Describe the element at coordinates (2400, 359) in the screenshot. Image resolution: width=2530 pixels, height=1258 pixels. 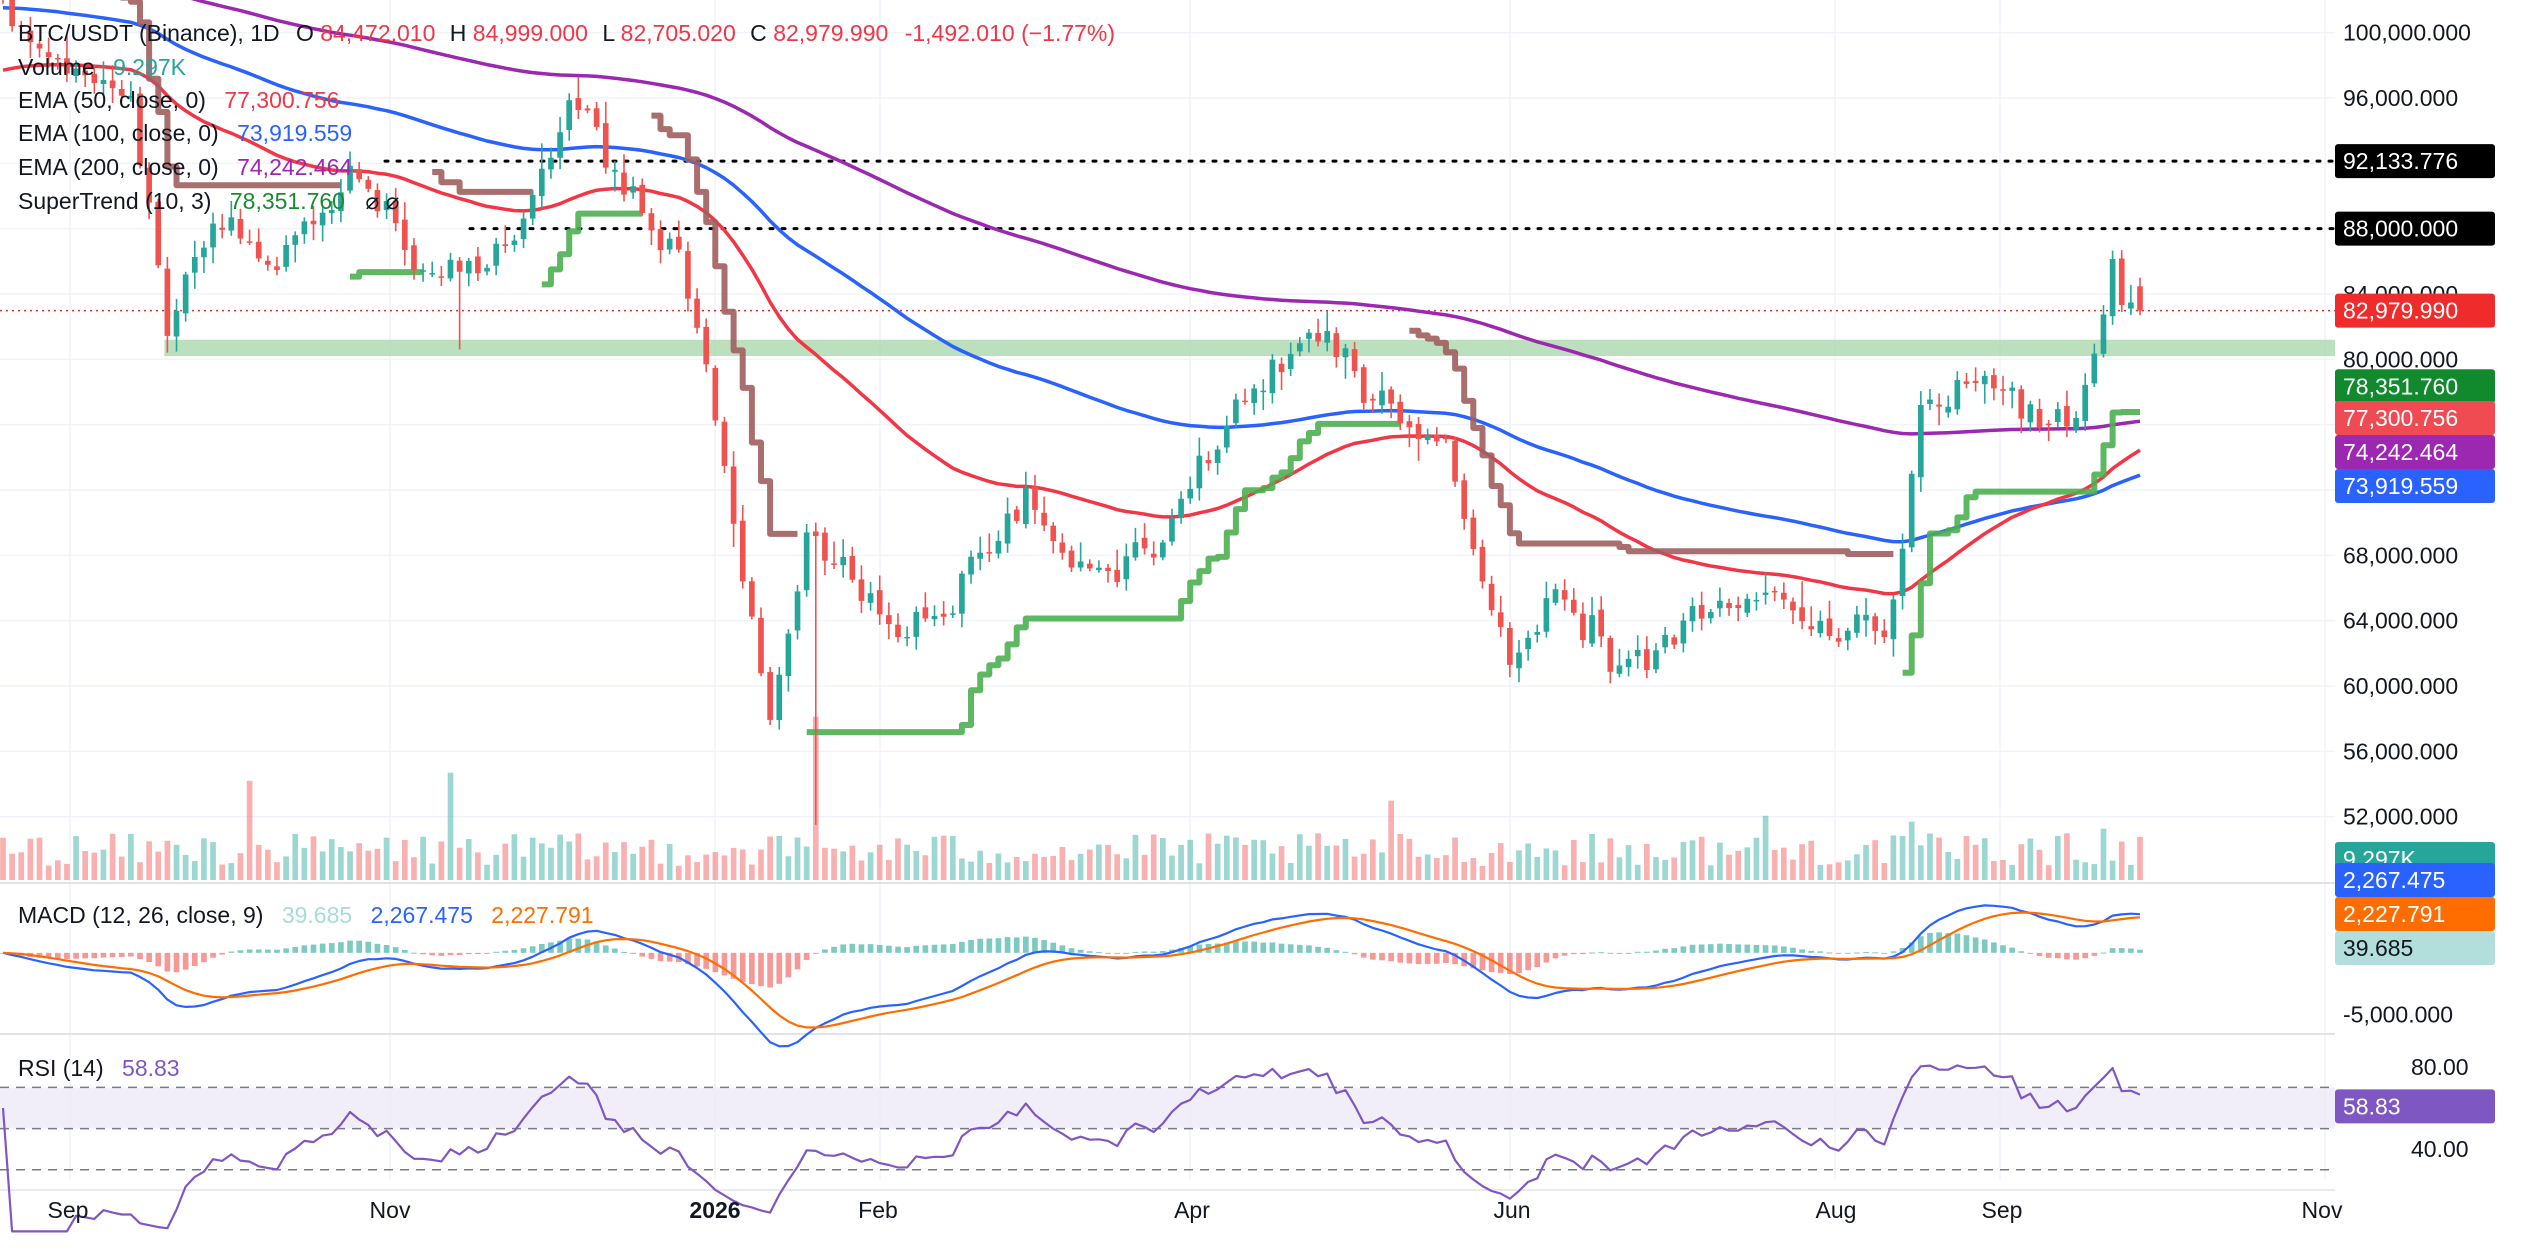
I see `price-tick-label: 80,000.000` at that location.